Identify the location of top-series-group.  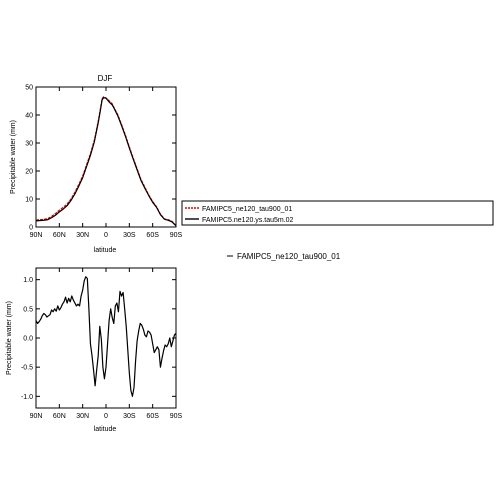
(106, 161).